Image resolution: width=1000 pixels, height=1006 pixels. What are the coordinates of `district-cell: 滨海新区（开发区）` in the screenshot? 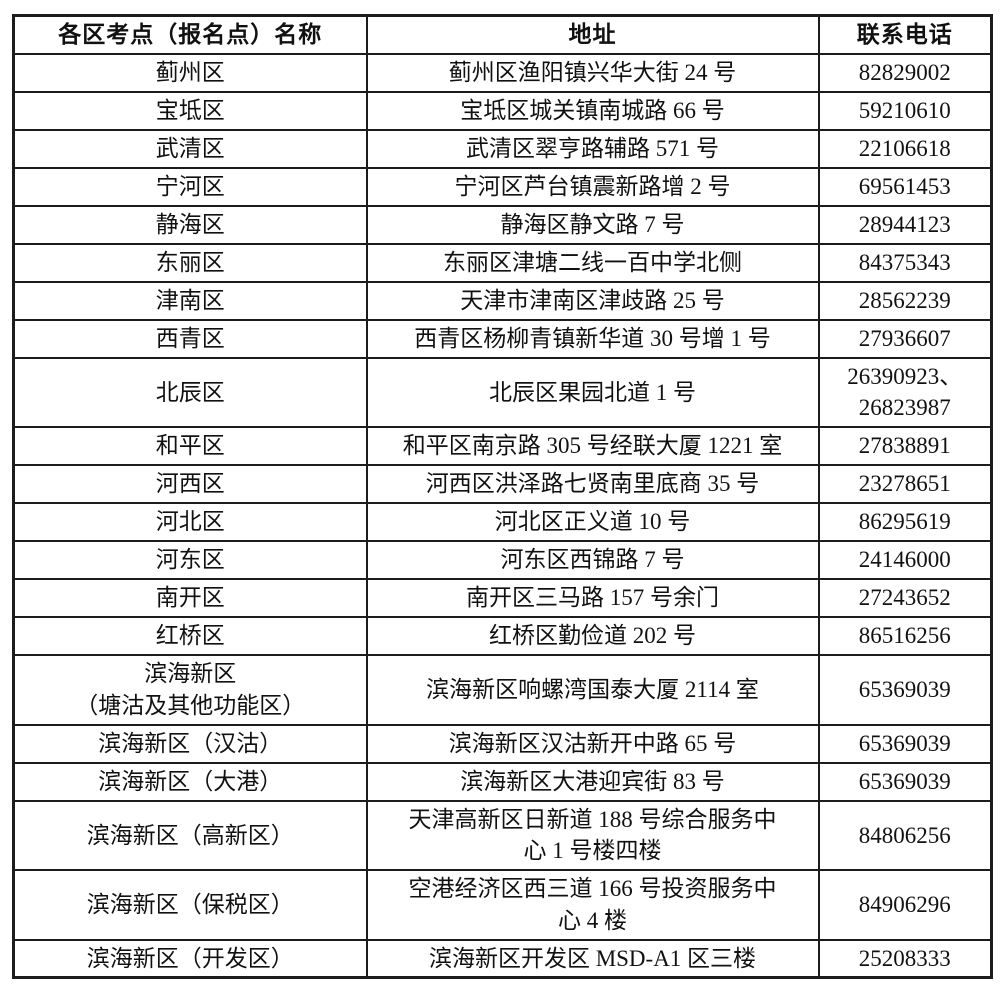 It's located at (190, 958).